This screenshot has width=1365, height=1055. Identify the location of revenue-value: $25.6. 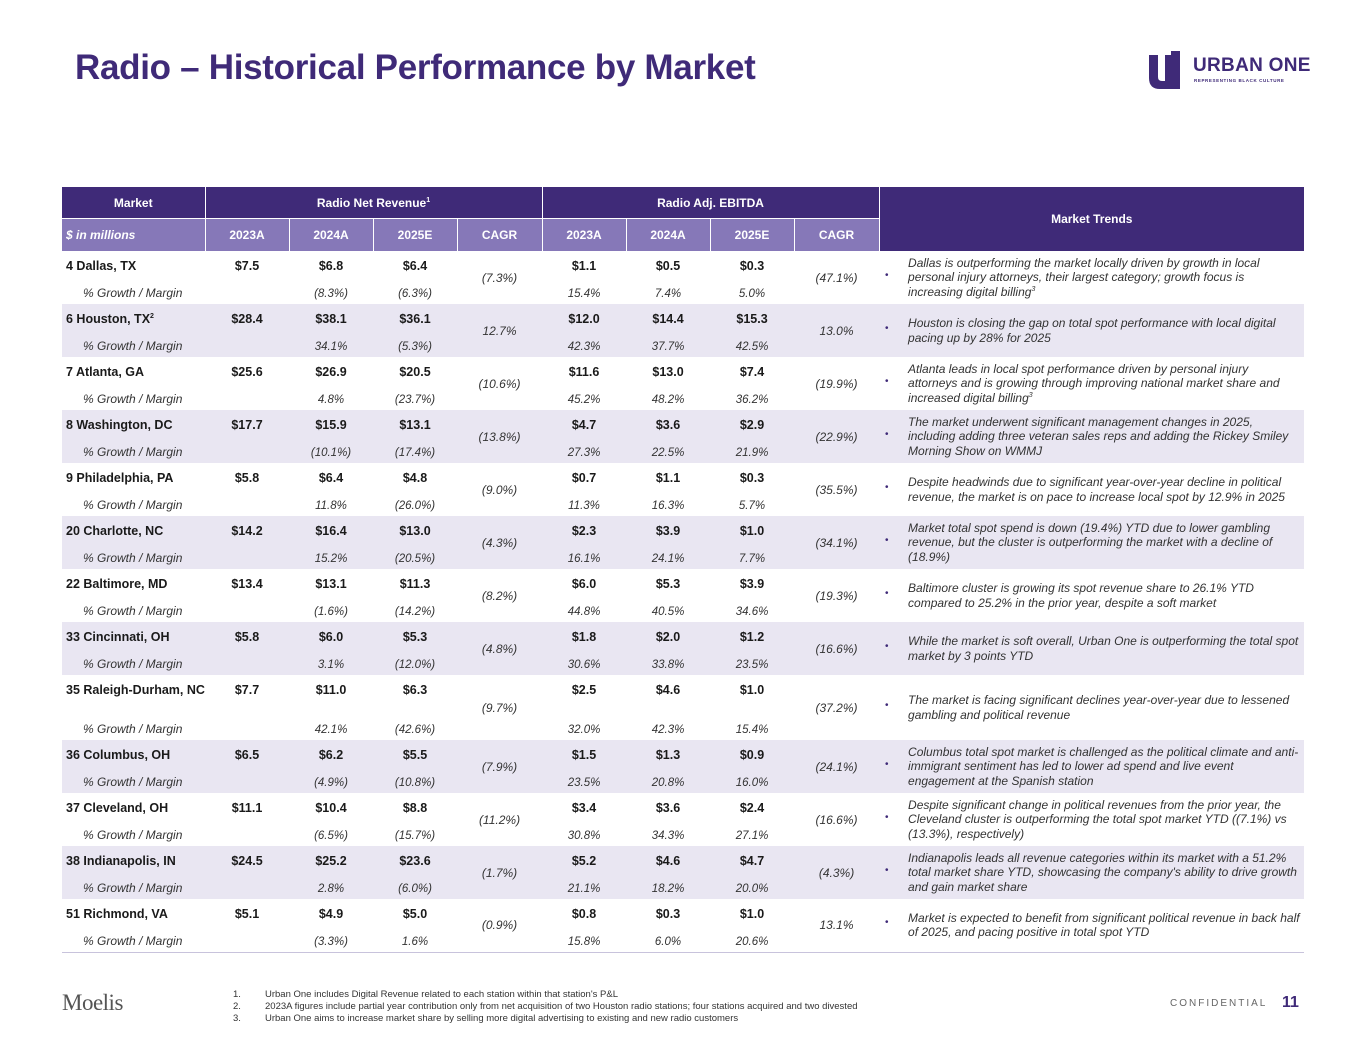
(247, 372).